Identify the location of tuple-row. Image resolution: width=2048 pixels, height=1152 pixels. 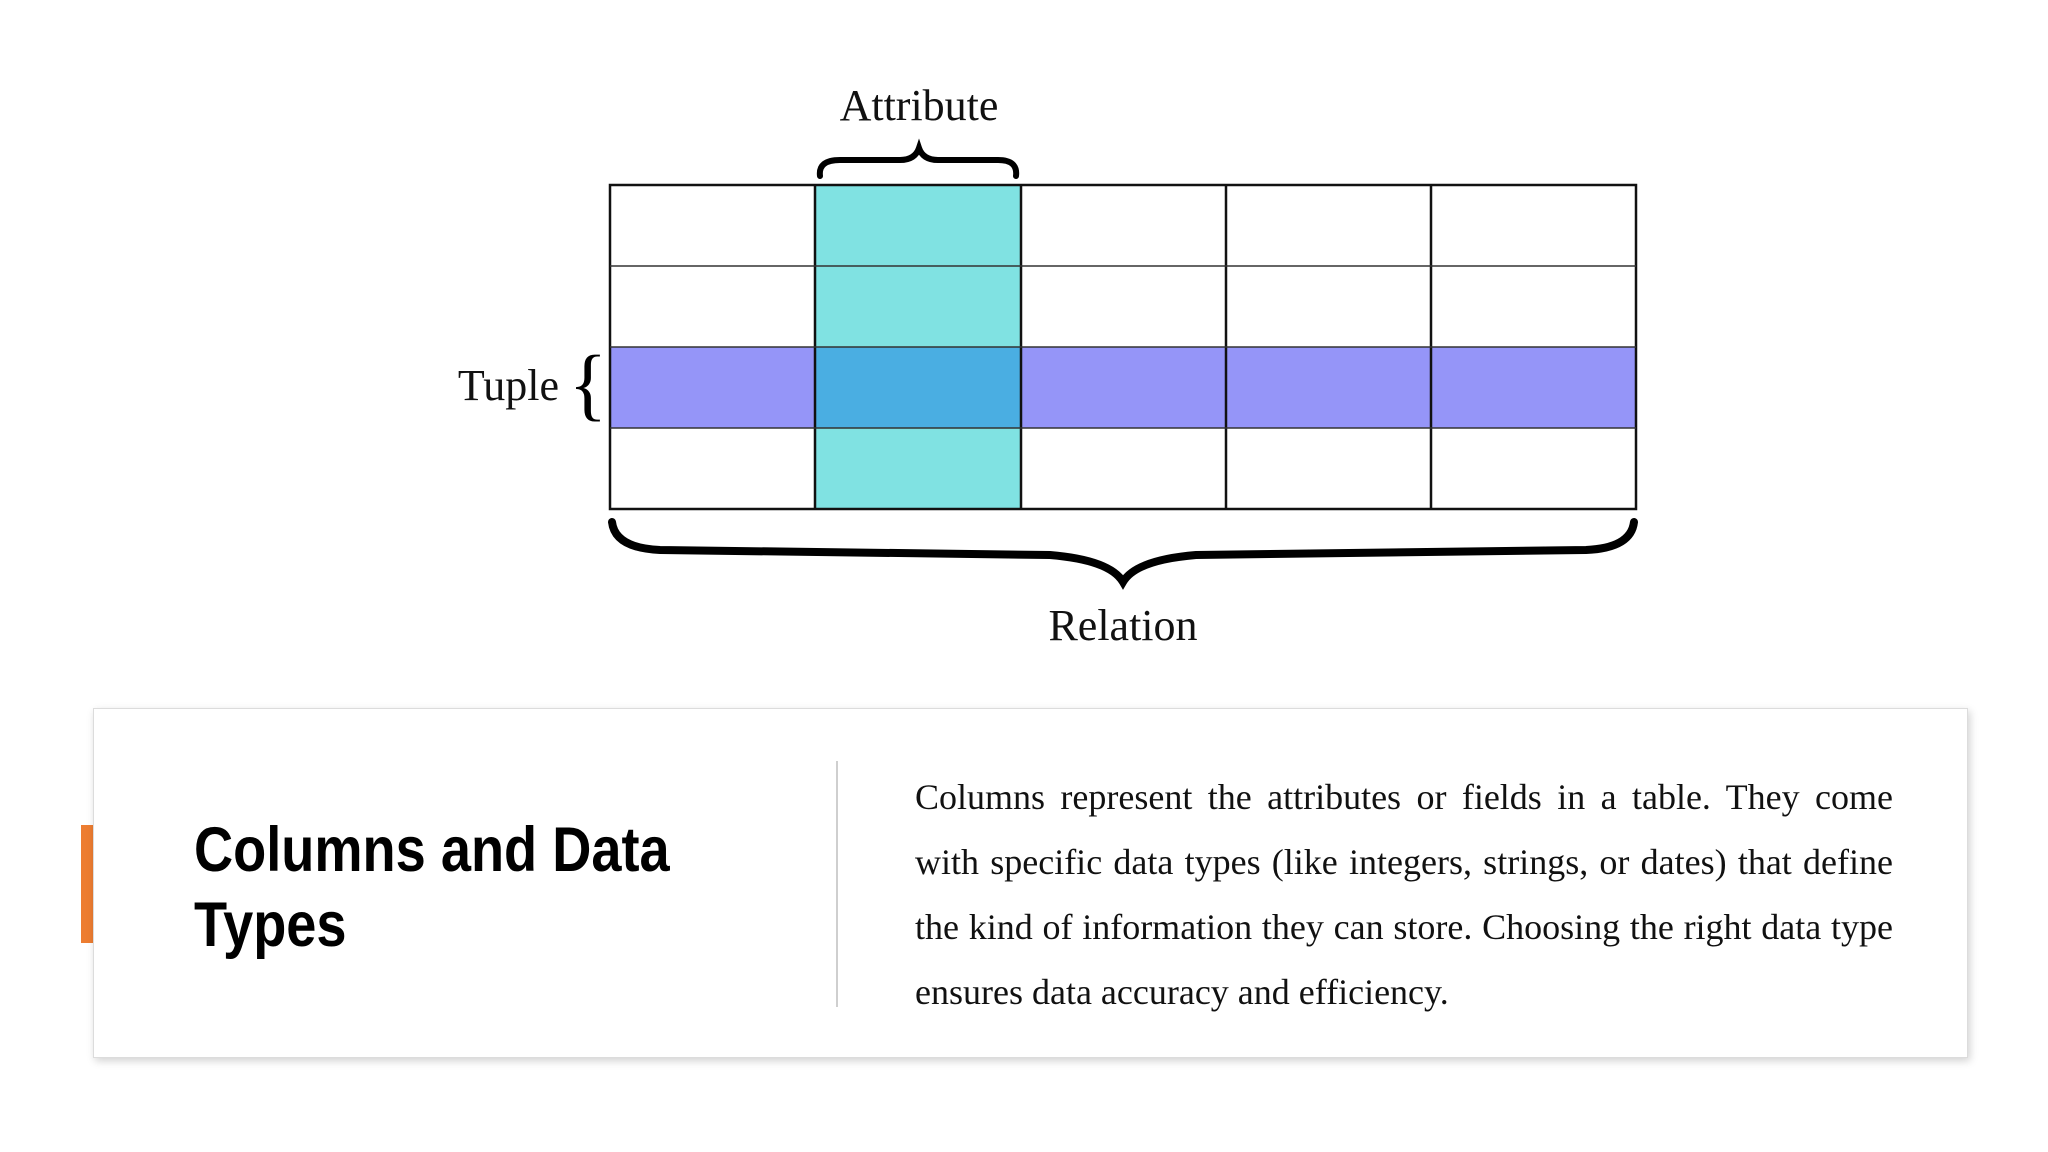
(1123, 387).